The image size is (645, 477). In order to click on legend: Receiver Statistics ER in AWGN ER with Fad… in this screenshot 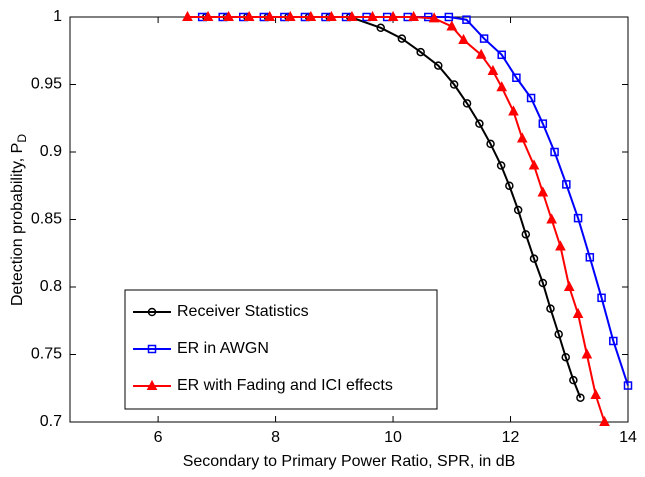, I will do `click(281, 349)`.